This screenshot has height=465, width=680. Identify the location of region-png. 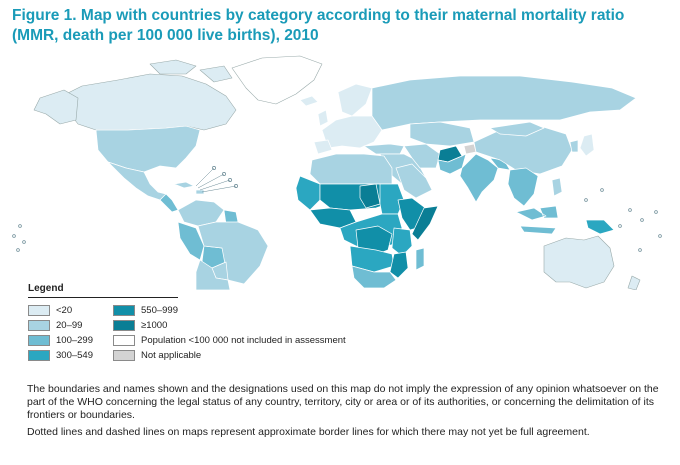
(600, 227).